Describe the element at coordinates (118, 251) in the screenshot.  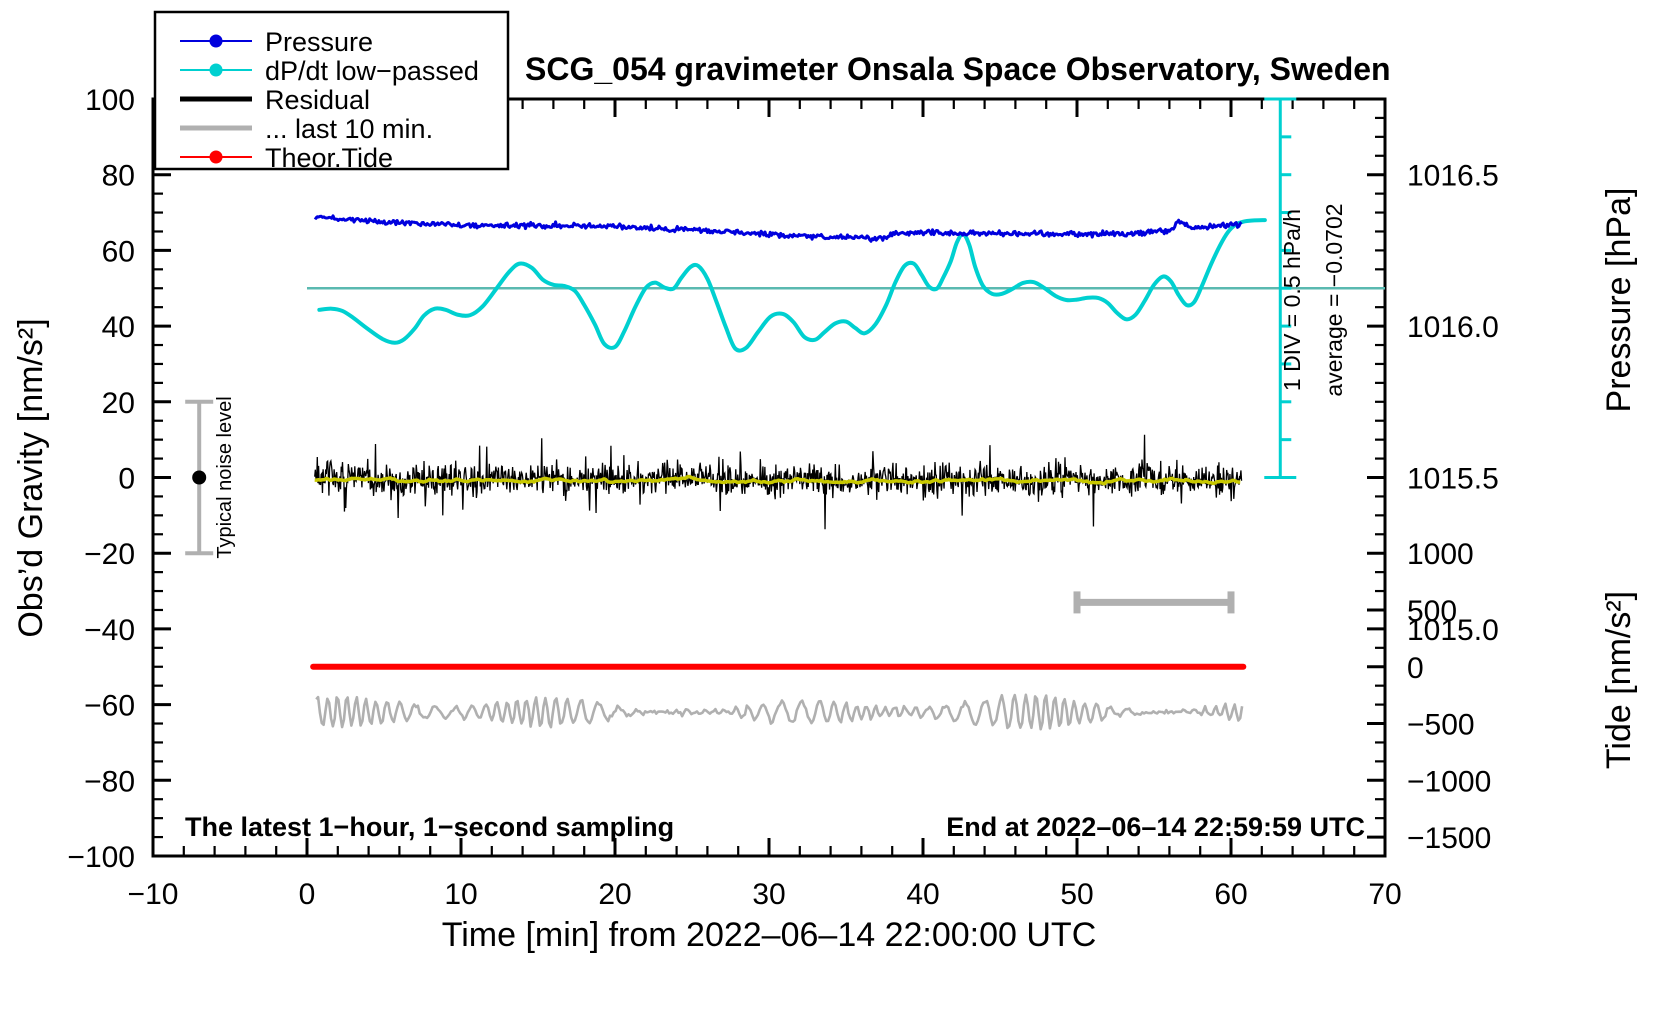
I see `y-tick-label: 60` at that location.